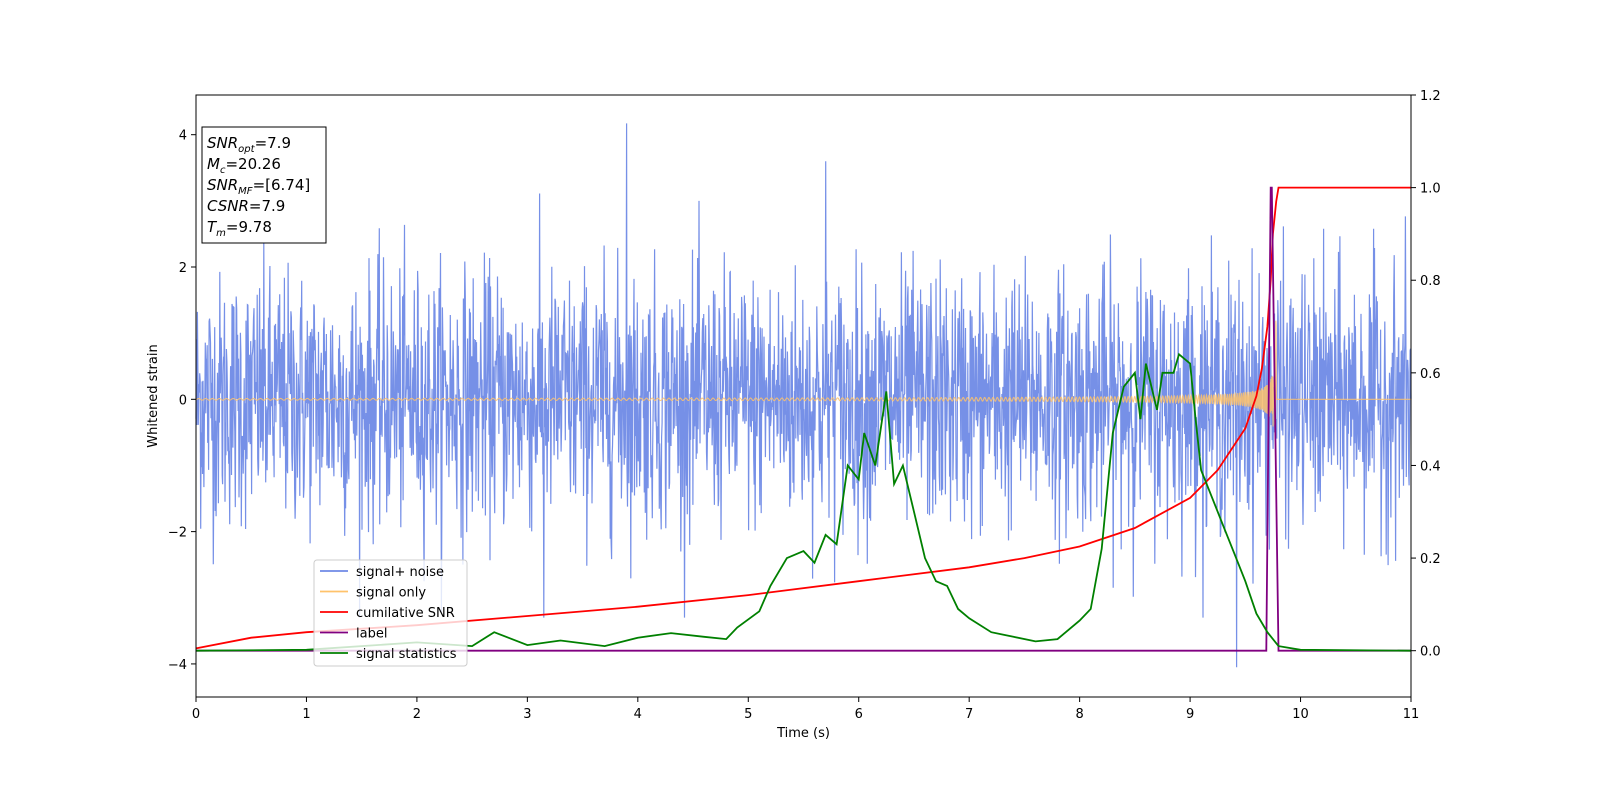 Image resolution: width=1600 pixels, height=804 pixels. What do you see at coordinates (1430, 96) in the screenshot?
I see `y-right-tick-label: 1.2` at bounding box center [1430, 96].